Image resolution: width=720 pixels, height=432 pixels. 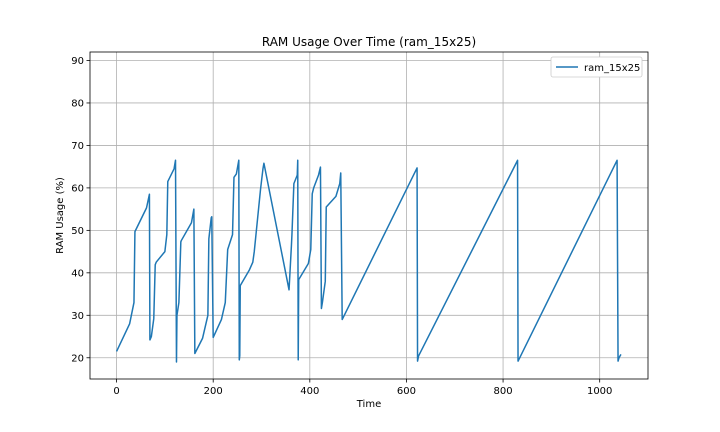 What do you see at coordinates (77, 146) in the screenshot?
I see `y-tick-label: 70` at bounding box center [77, 146].